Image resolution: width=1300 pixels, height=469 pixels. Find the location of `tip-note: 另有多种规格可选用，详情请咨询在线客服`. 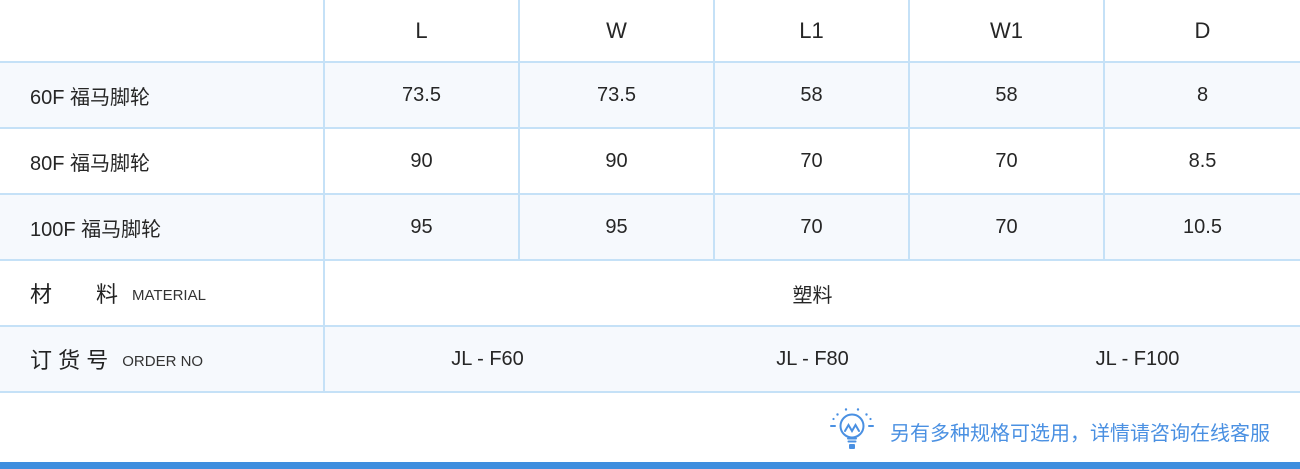

tip-note: 另有多种规格可选用，详情请咨询在线客服 is located at coordinates (1049, 431).